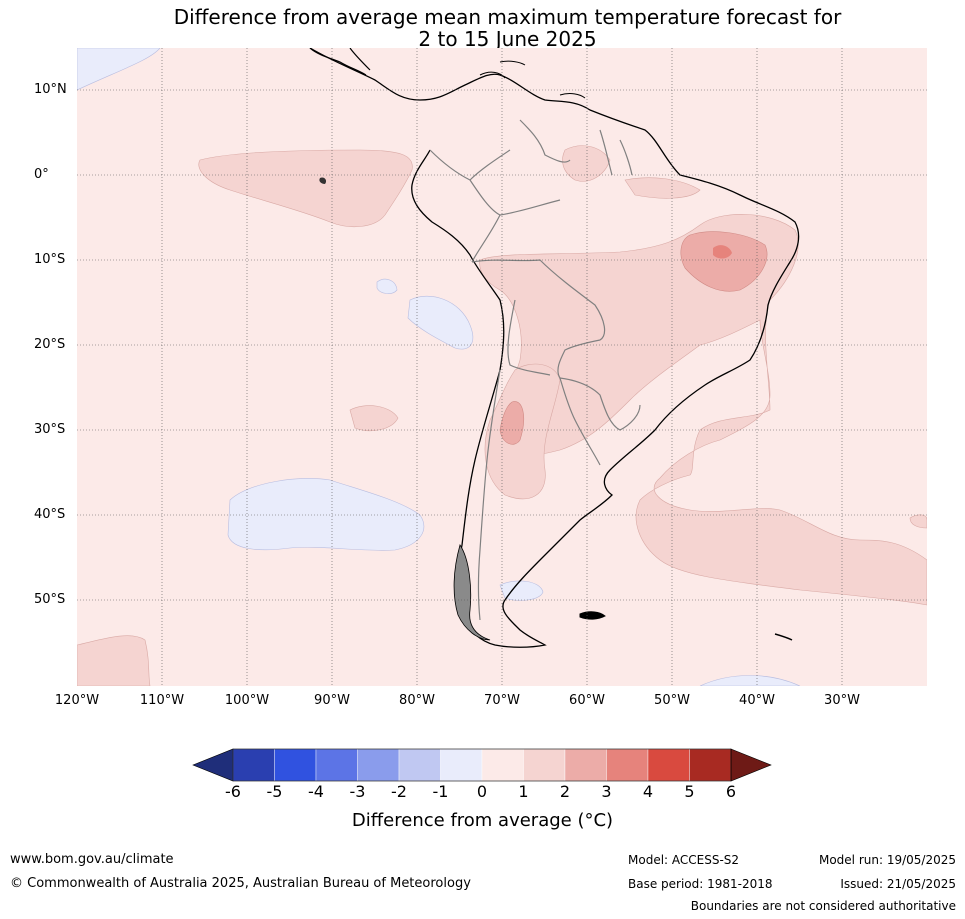  What do you see at coordinates (213, 765) in the screenshot?
I see `colorbar-extend-low` at bounding box center [213, 765].